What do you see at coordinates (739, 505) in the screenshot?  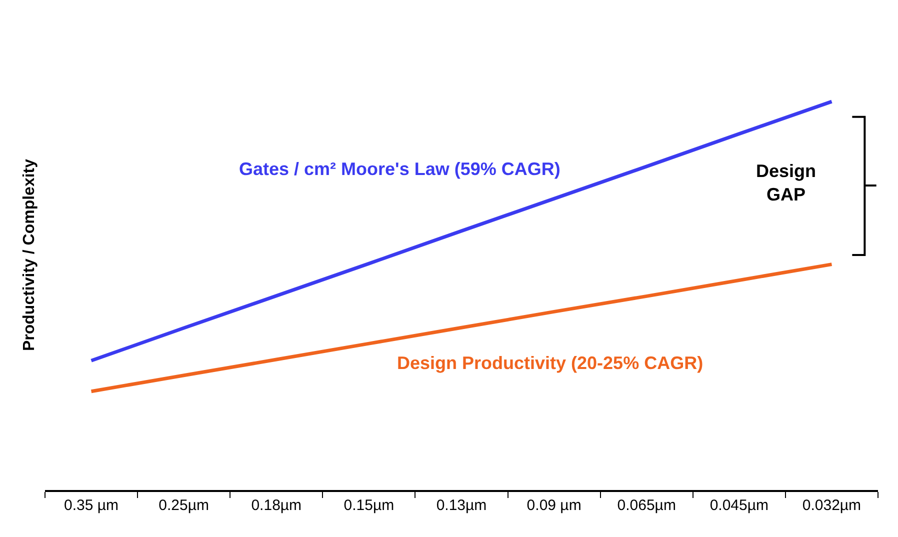 I see `x-tick-label: 0.045µm` at bounding box center [739, 505].